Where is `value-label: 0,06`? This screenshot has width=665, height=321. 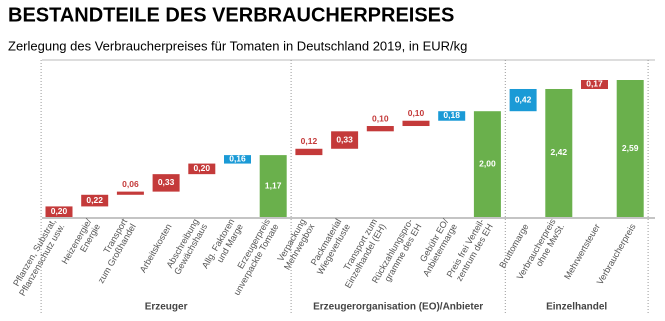 value-label: 0,06 is located at coordinates (130, 184).